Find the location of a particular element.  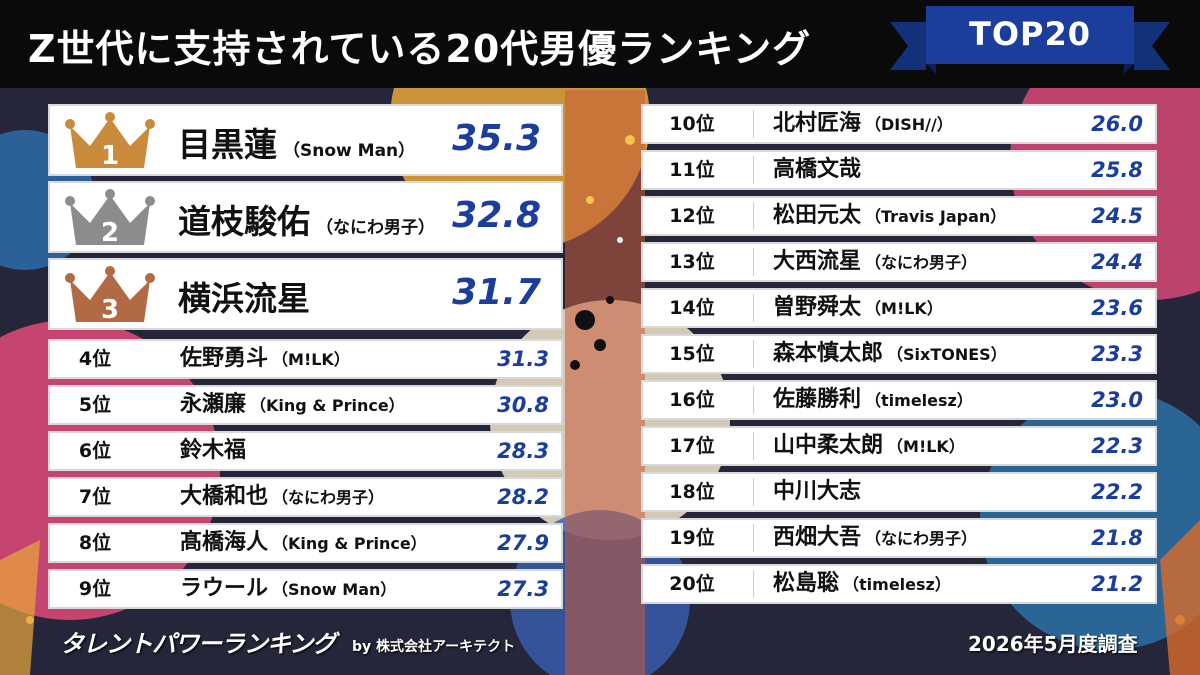

score-value: 21.2 is located at coordinates (1117, 584).